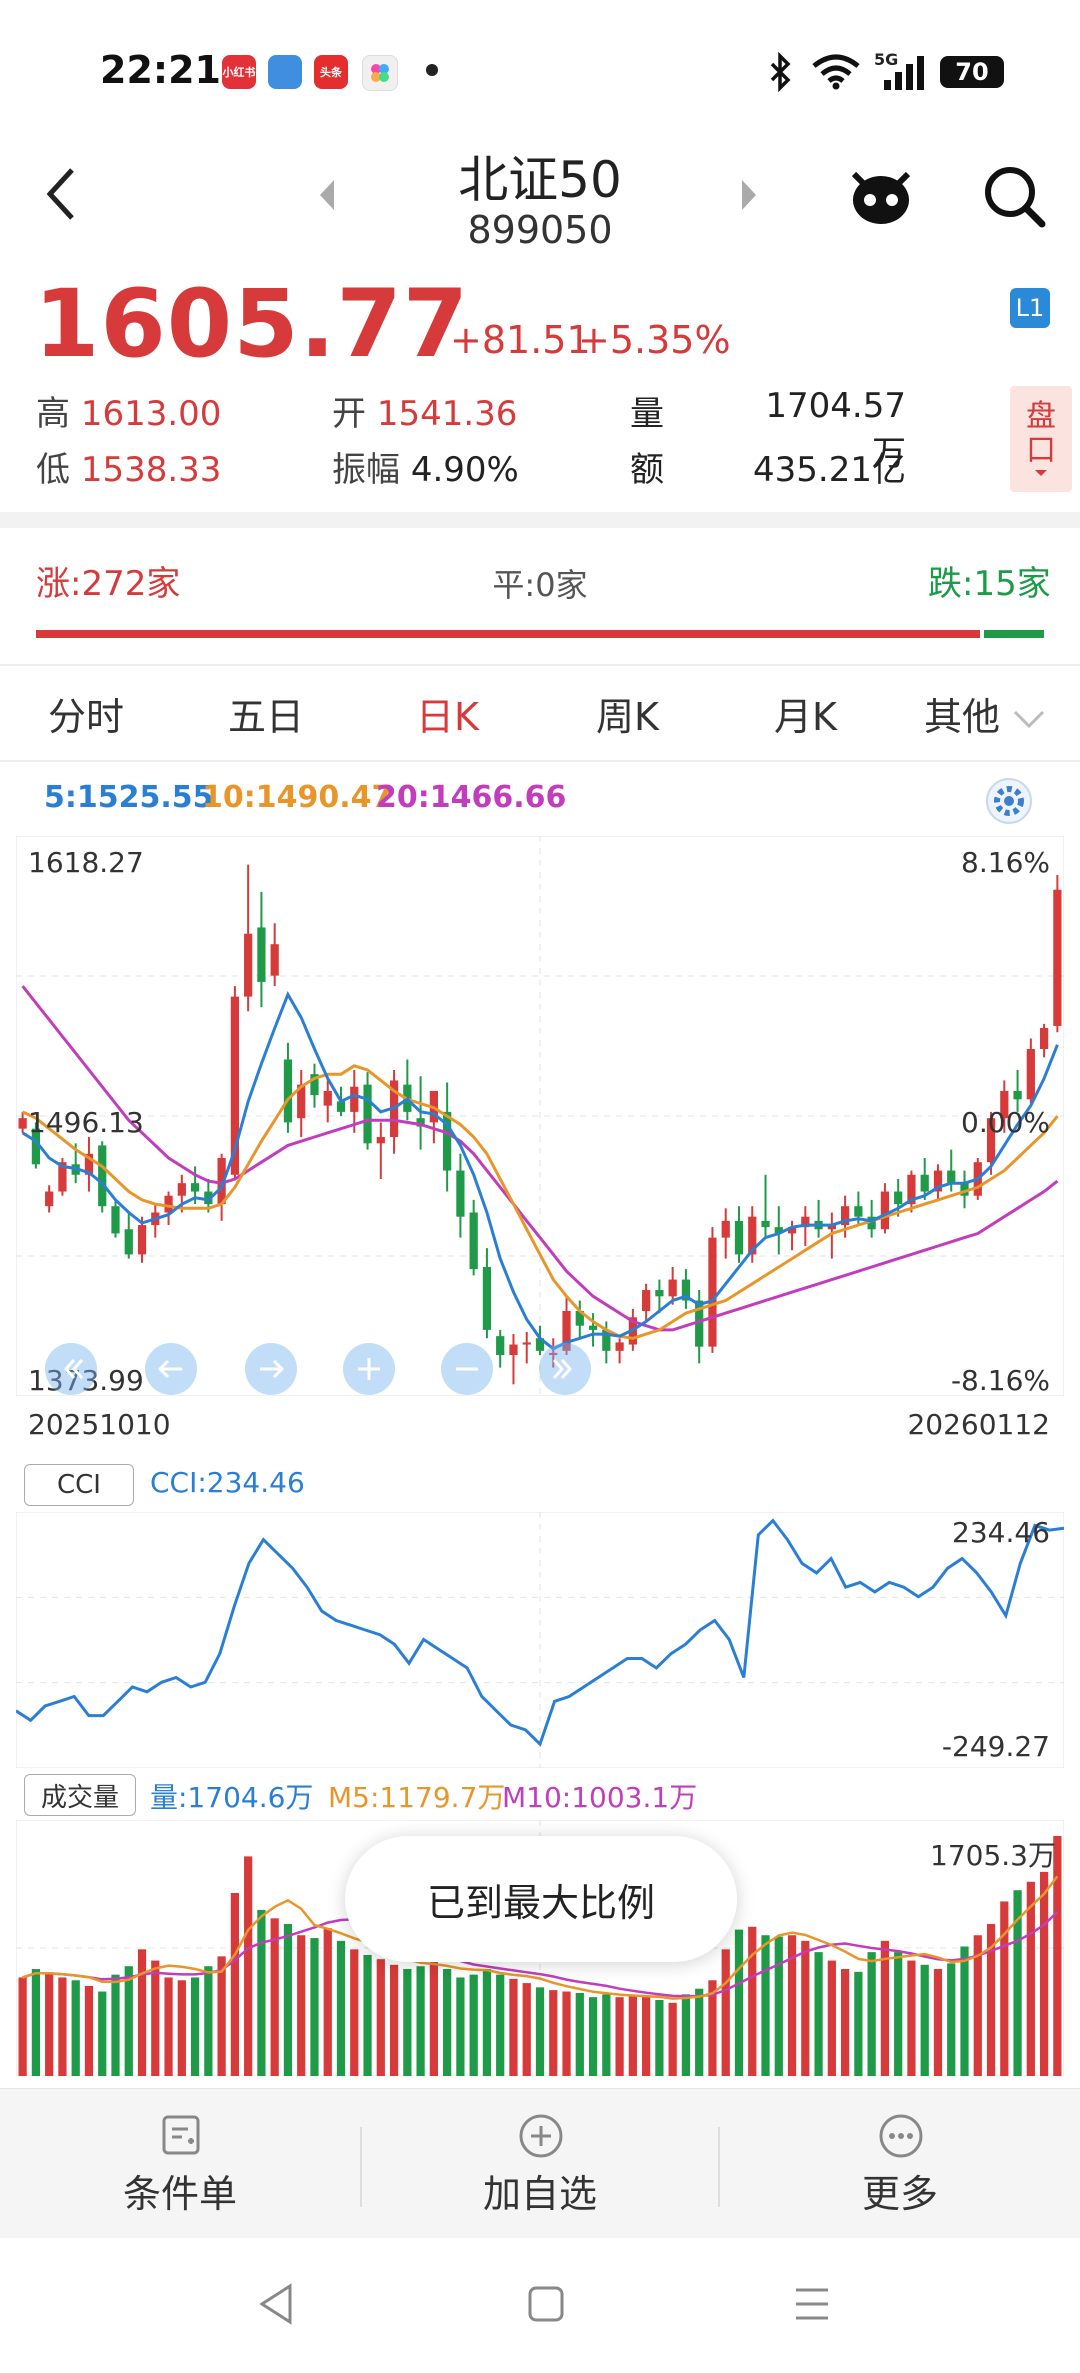 This screenshot has width=1080, height=2373. I want to click on decliners-bar, so click(1013, 634).